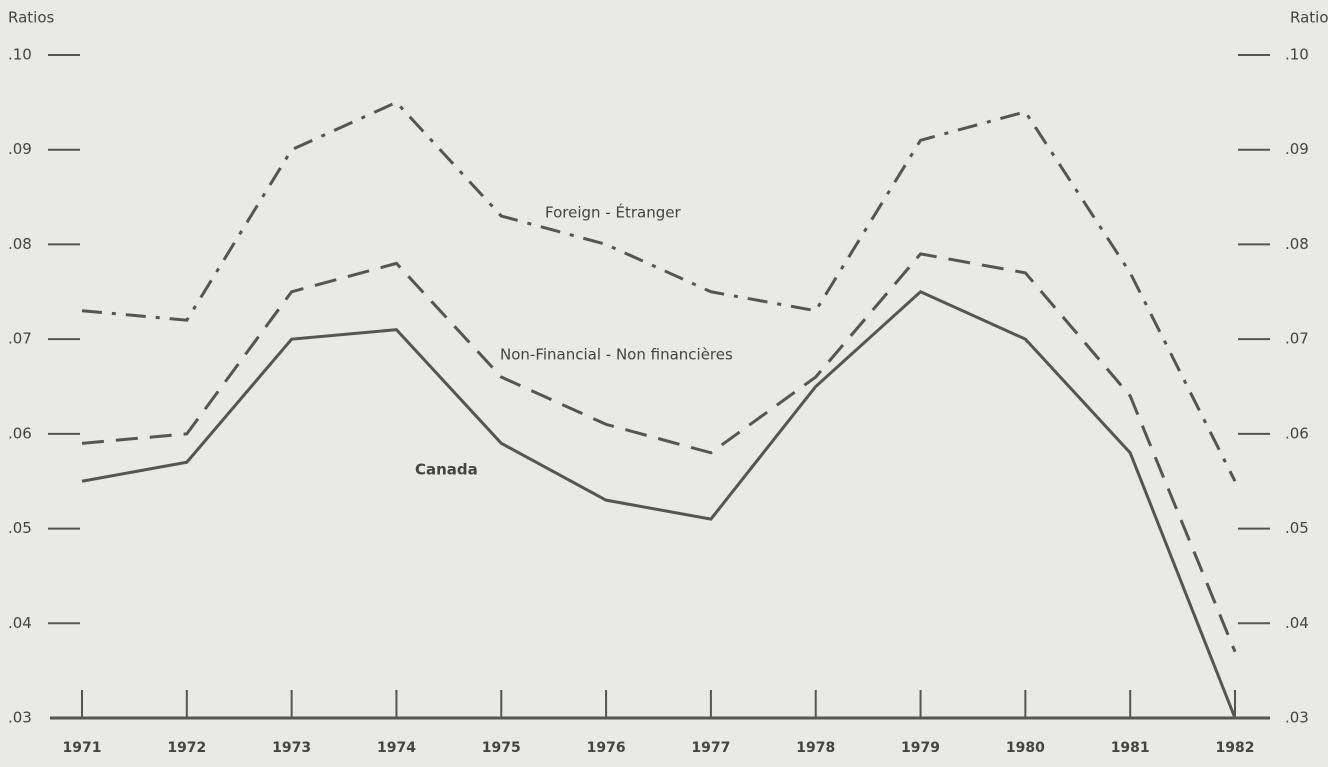 Image resolution: width=1328 pixels, height=767 pixels. I want to click on y2-tick-label: .10, so click(1297, 55).